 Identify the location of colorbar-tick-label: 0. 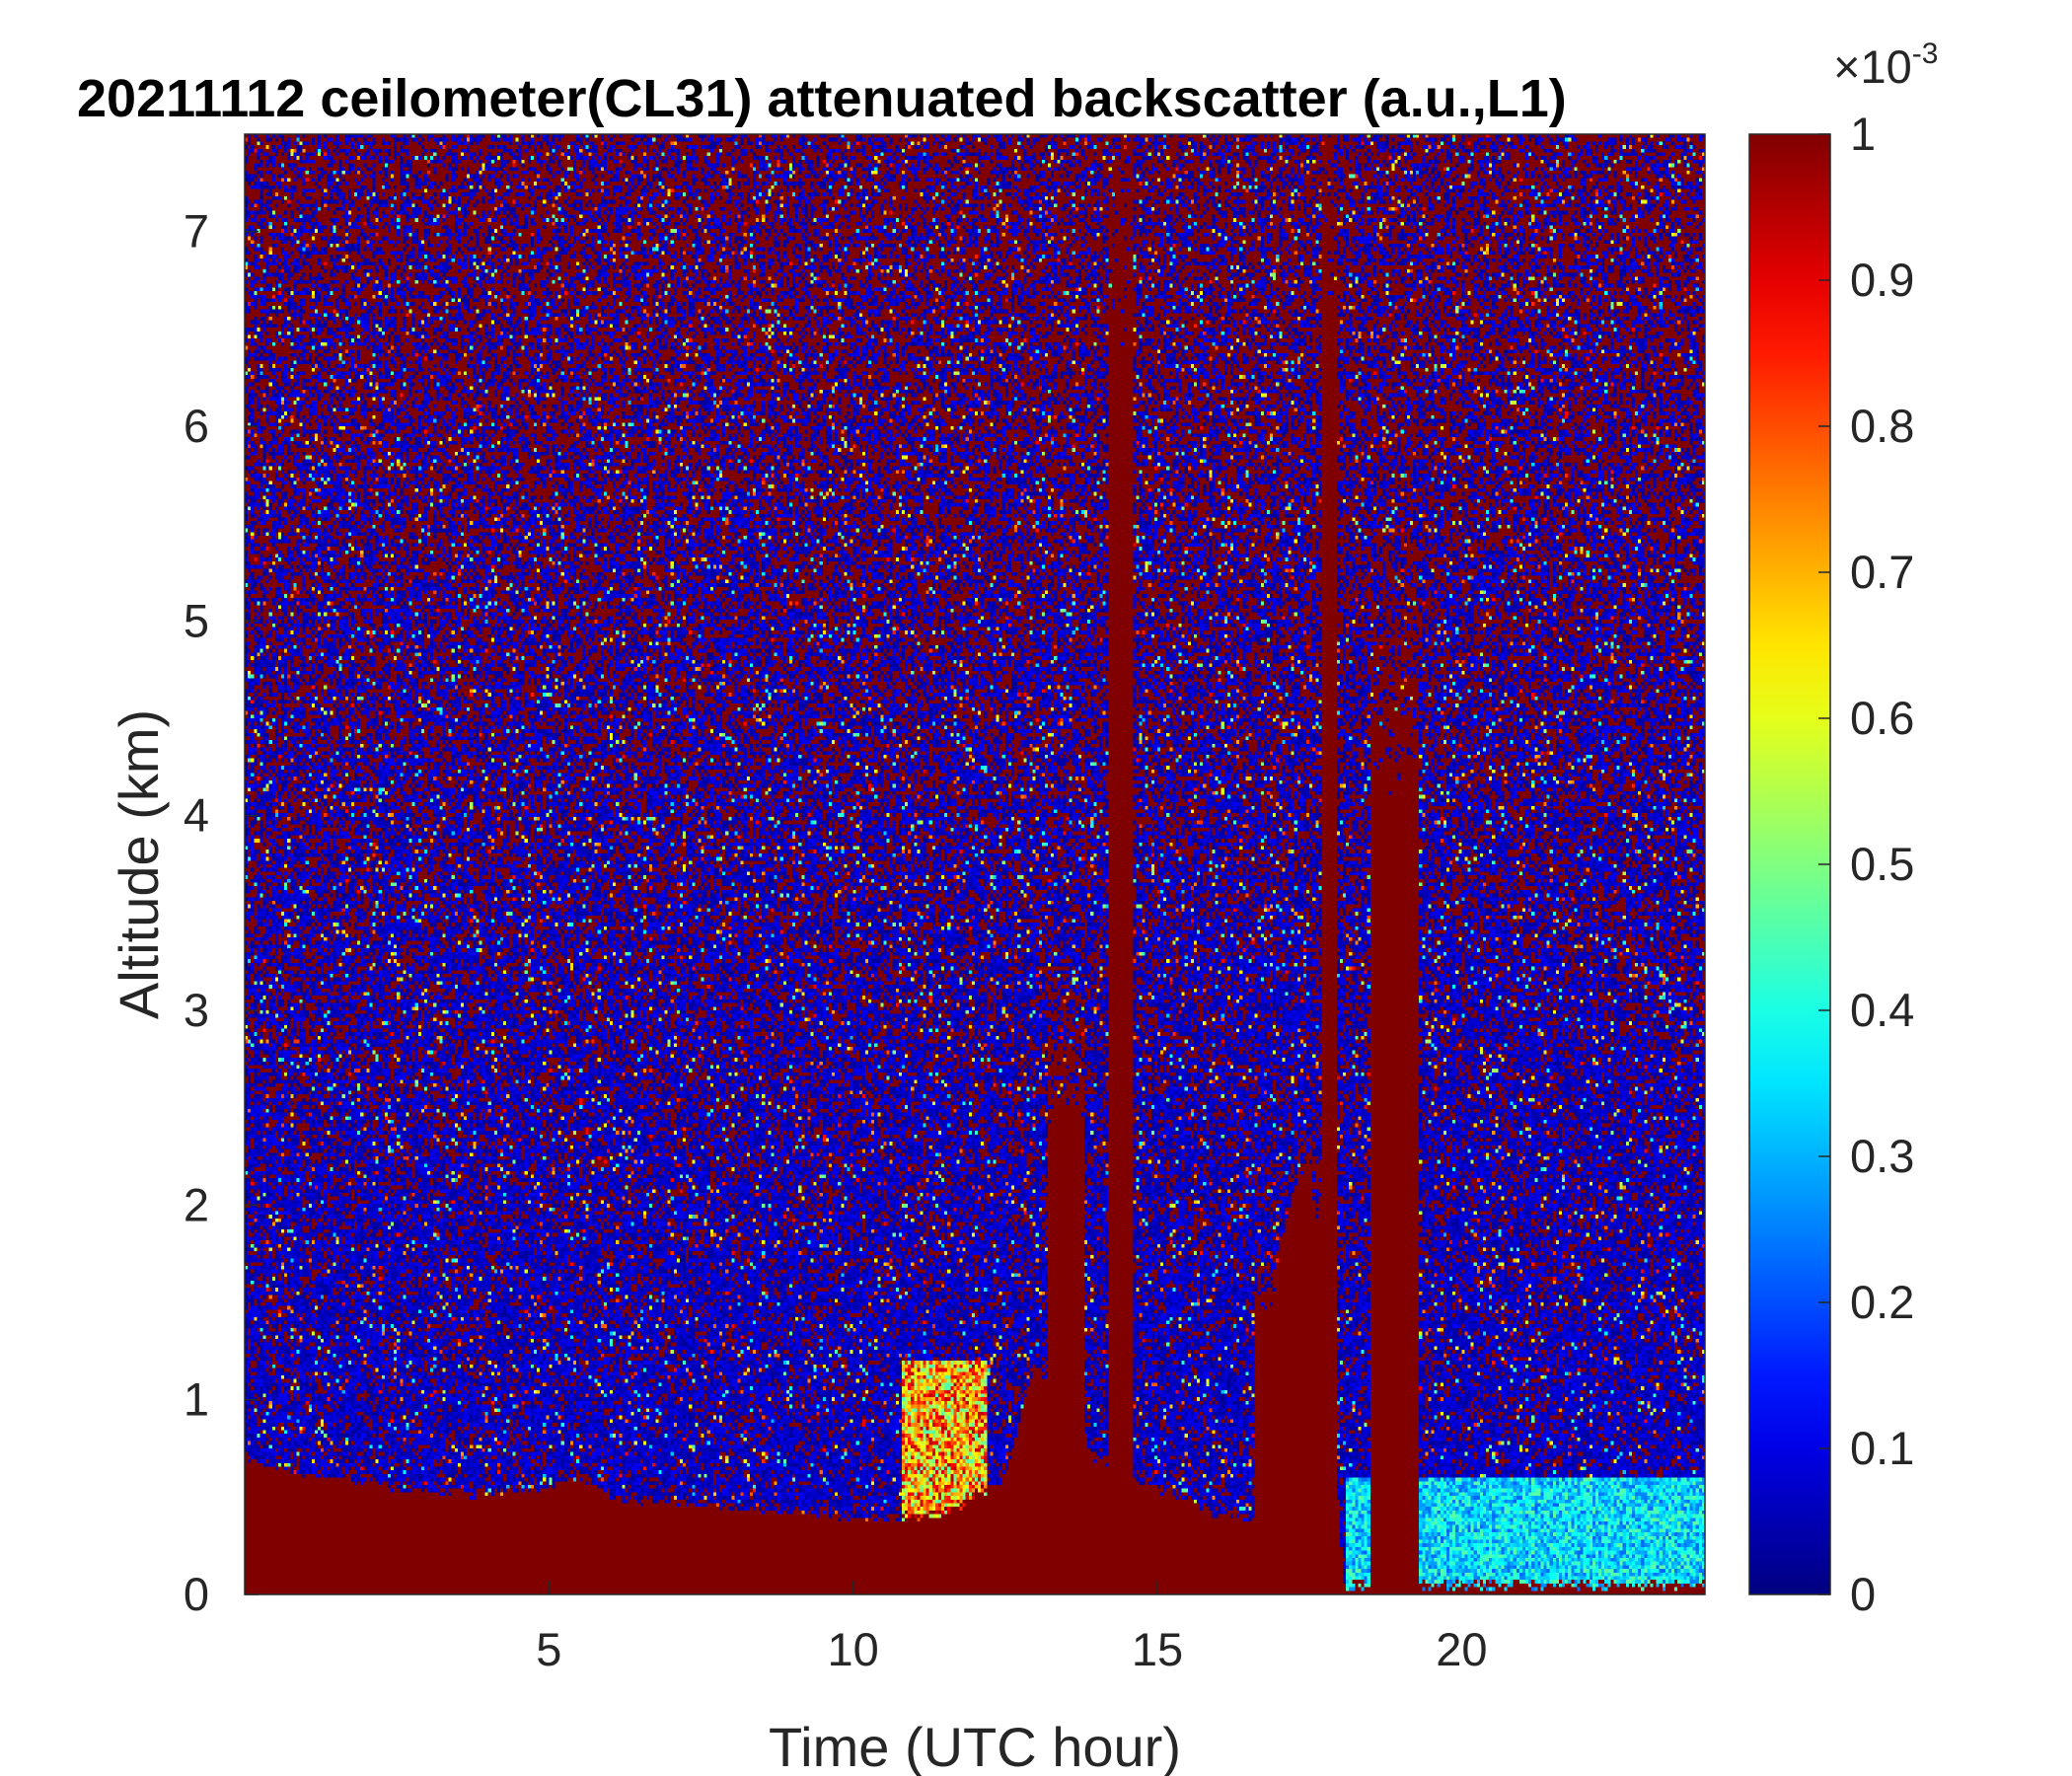
(1863, 1594).